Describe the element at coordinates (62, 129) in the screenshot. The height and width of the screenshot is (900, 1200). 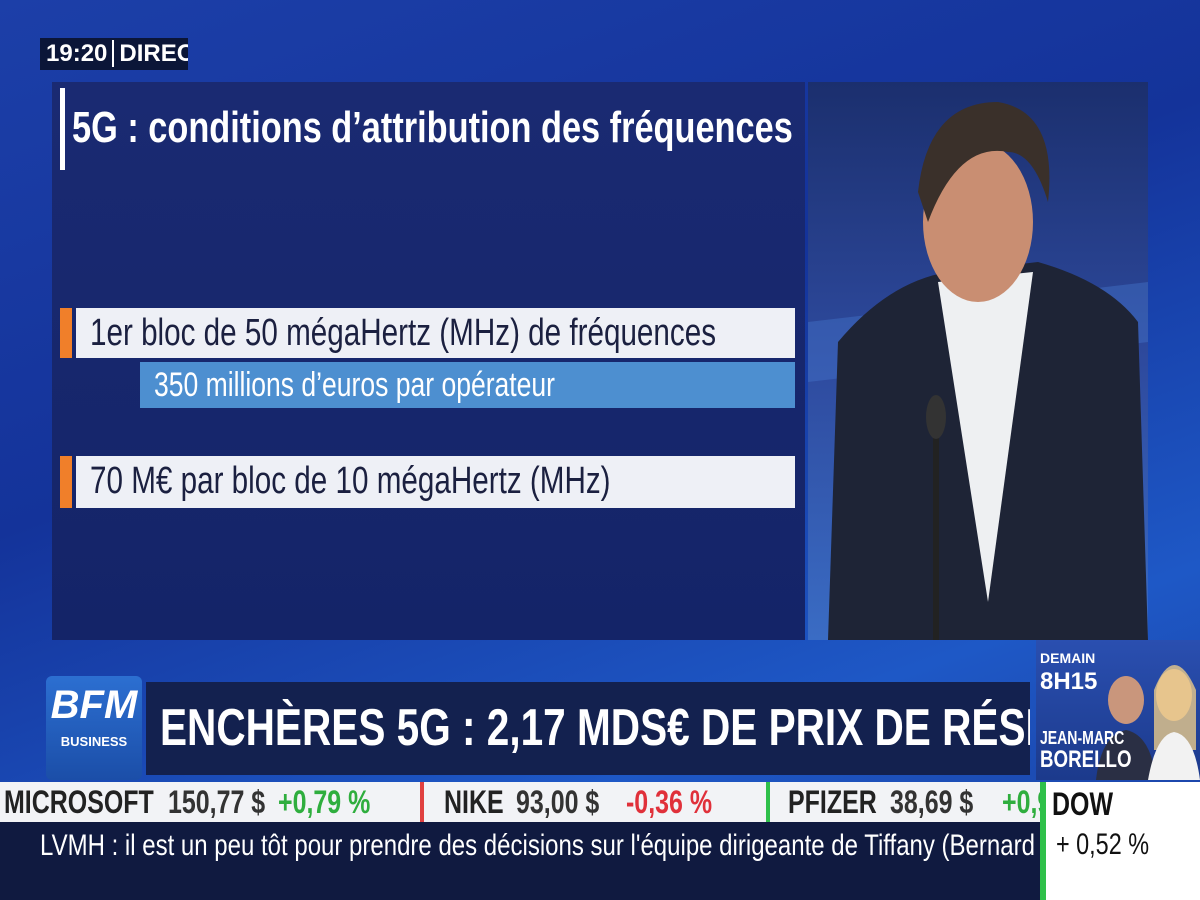
I see `title-accent` at that location.